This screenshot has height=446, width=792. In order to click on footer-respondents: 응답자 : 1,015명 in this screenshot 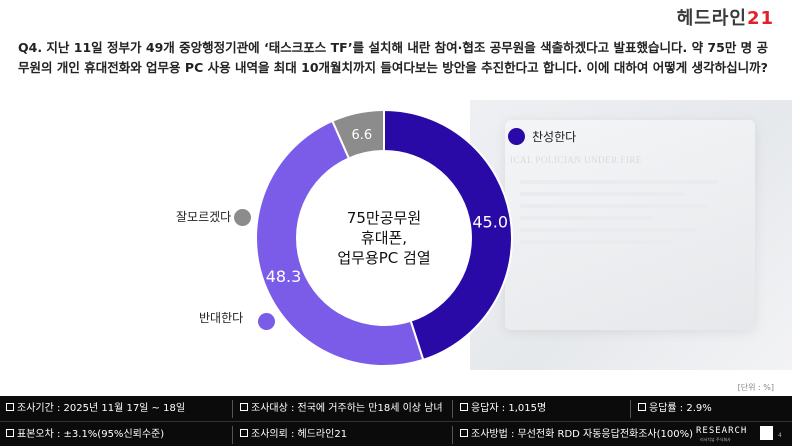, I will do `click(503, 409)`.